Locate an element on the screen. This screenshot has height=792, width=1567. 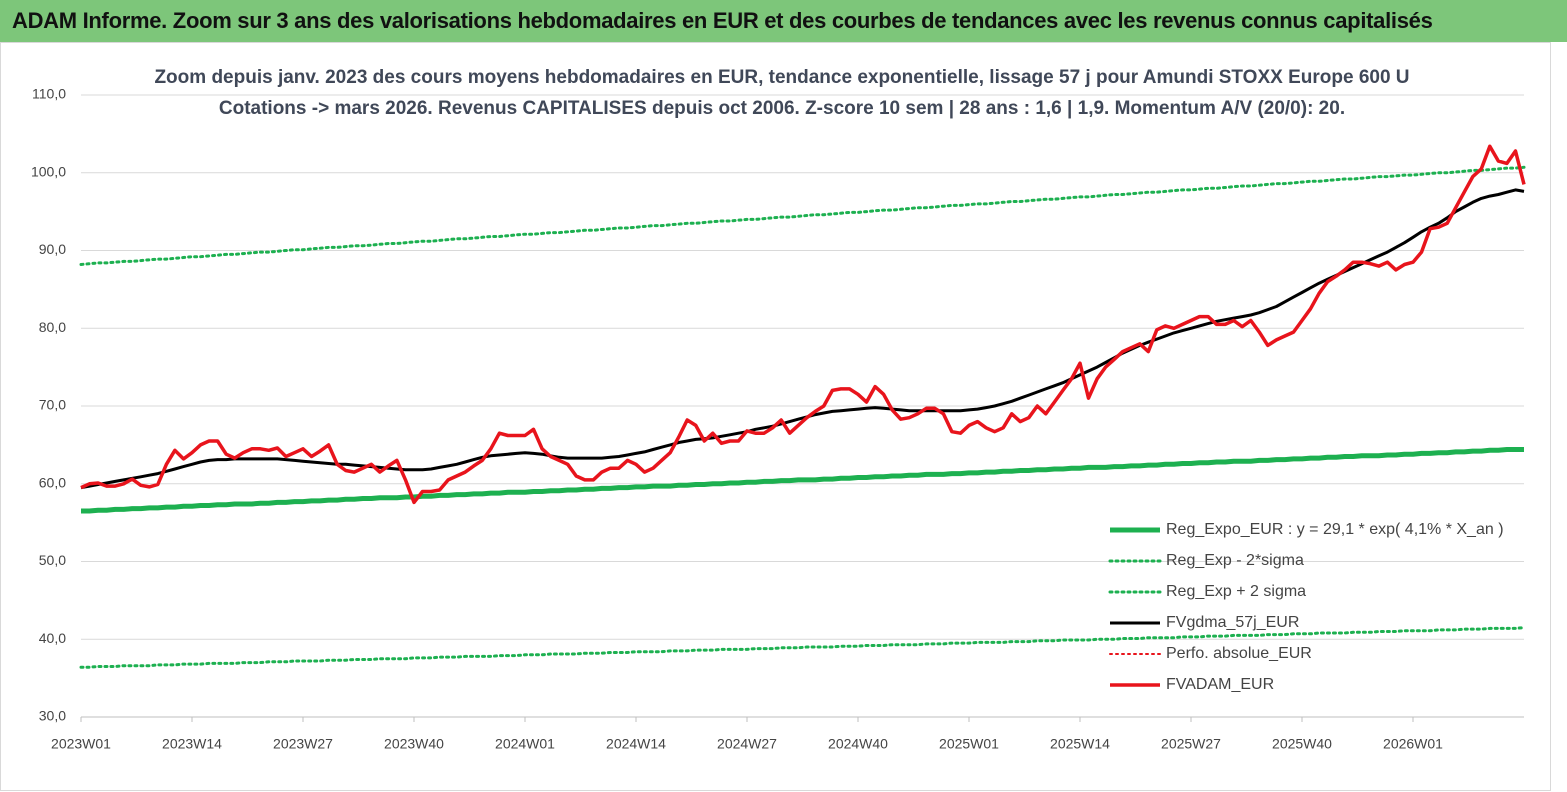
x-tick-label: 2024W40 is located at coordinates (858, 744).